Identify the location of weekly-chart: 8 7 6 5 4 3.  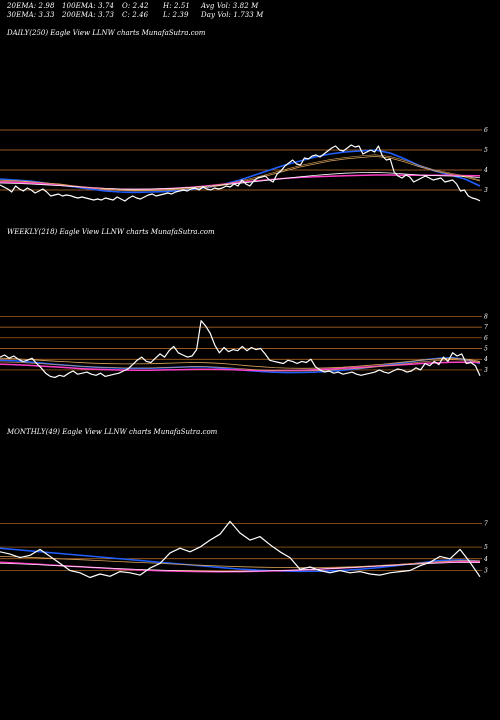
(244, 346).